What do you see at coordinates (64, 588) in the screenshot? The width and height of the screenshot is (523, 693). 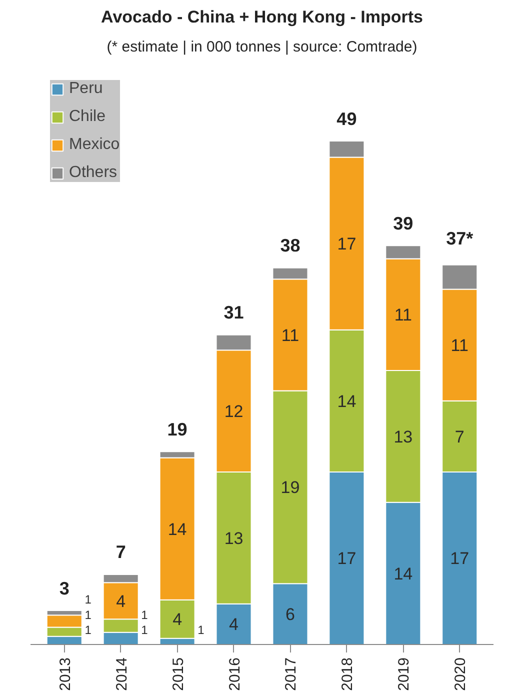 I see `total-label: 3` at bounding box center [64, 588].